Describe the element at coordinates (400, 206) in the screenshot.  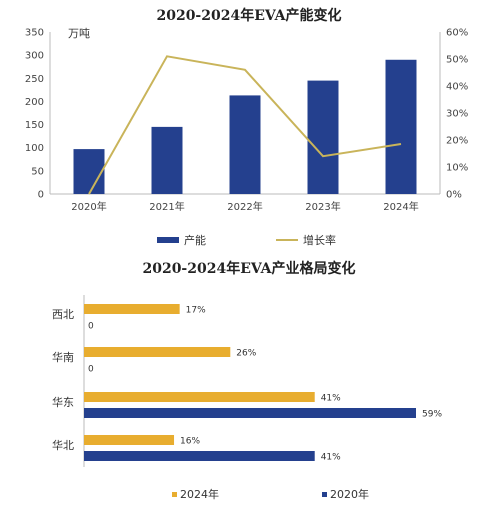
I see `x-tick-label: 2024年` at that location.